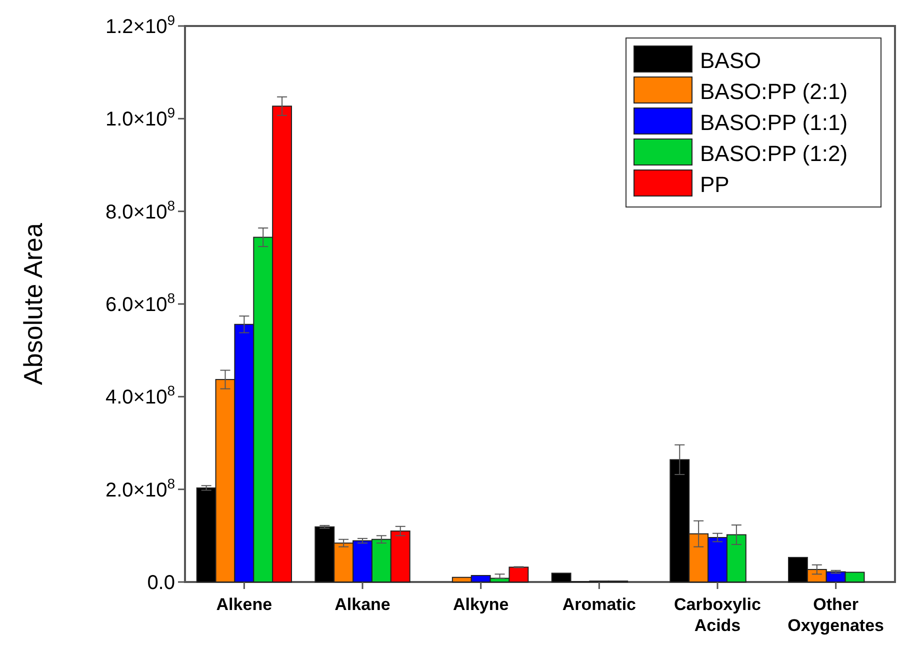 This screenshot has width=897, height=646. What do you see at coordinates (774, 122) in the screenshot?
I see `legend-label: BASO:PP (1:1)` at bounding box center [774, 122].